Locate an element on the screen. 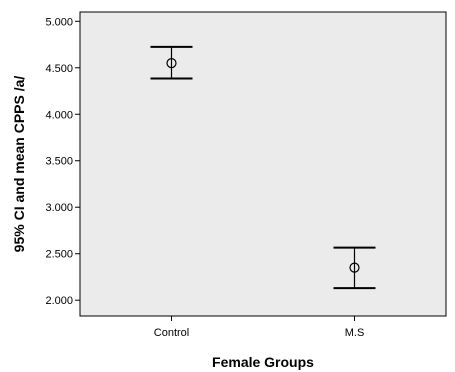  x-axis: Control M.S is located at coordinates (259, 327).